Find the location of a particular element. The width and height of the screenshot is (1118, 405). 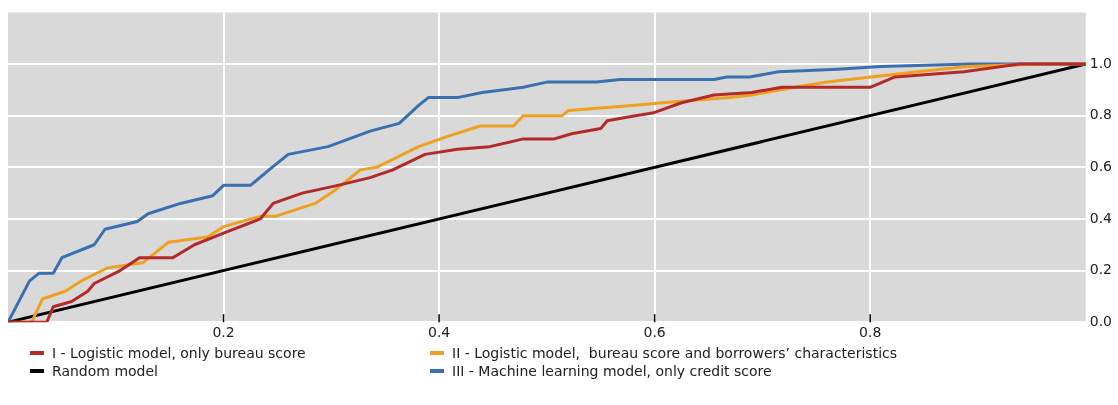

legend-label: II - Logistic model, bureau score and borrowers’ characteristics is located at coordinates (675, 353).